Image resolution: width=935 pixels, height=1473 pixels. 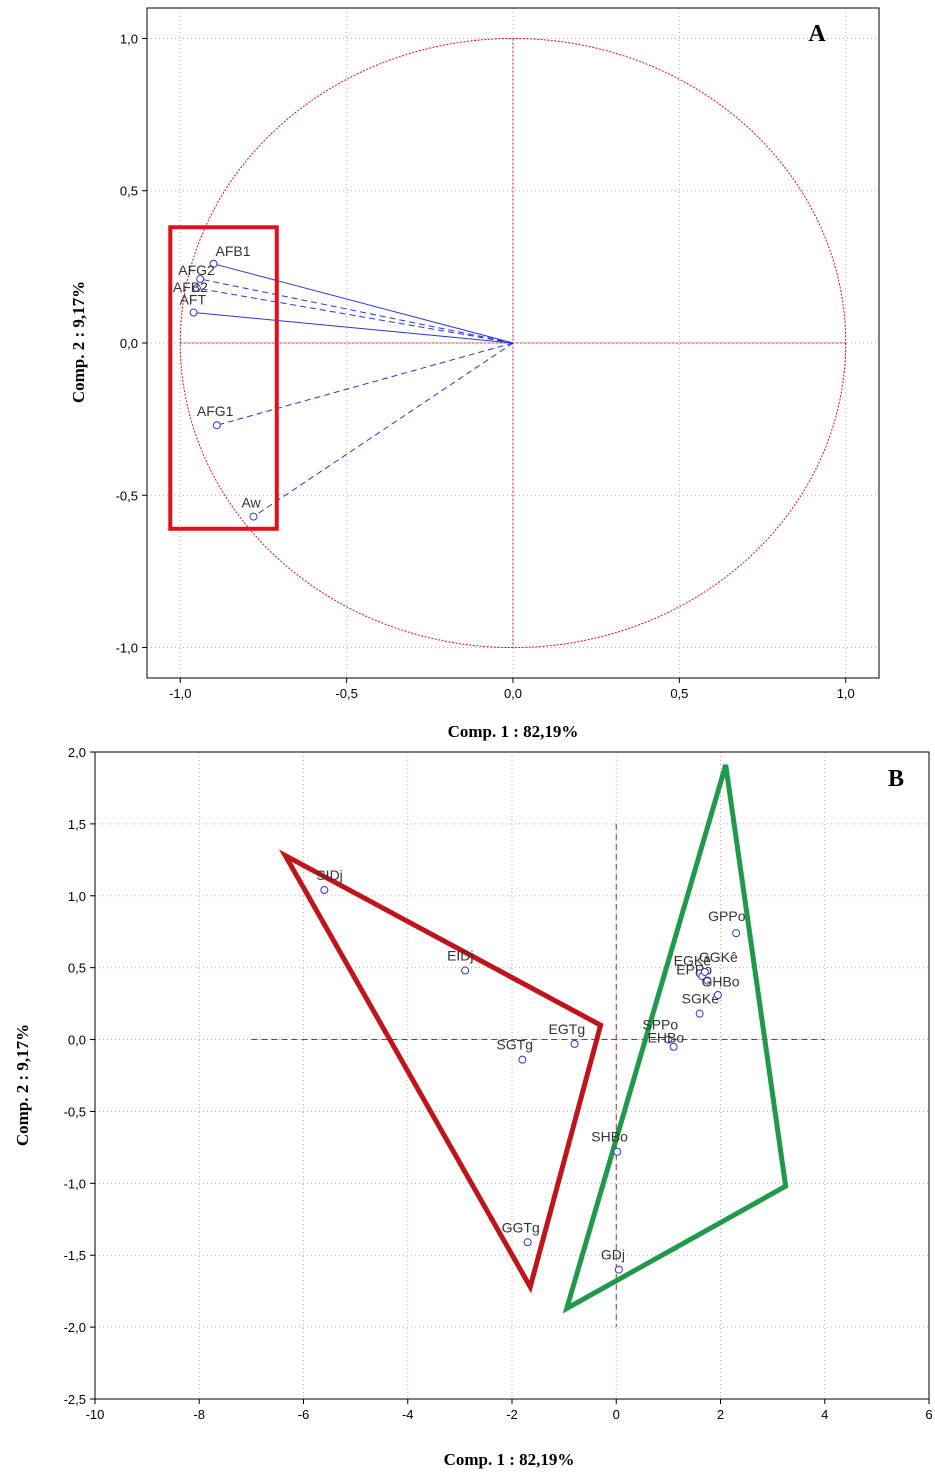 I want to click on x-tick-label: -8, so click(x=199, y=1414).